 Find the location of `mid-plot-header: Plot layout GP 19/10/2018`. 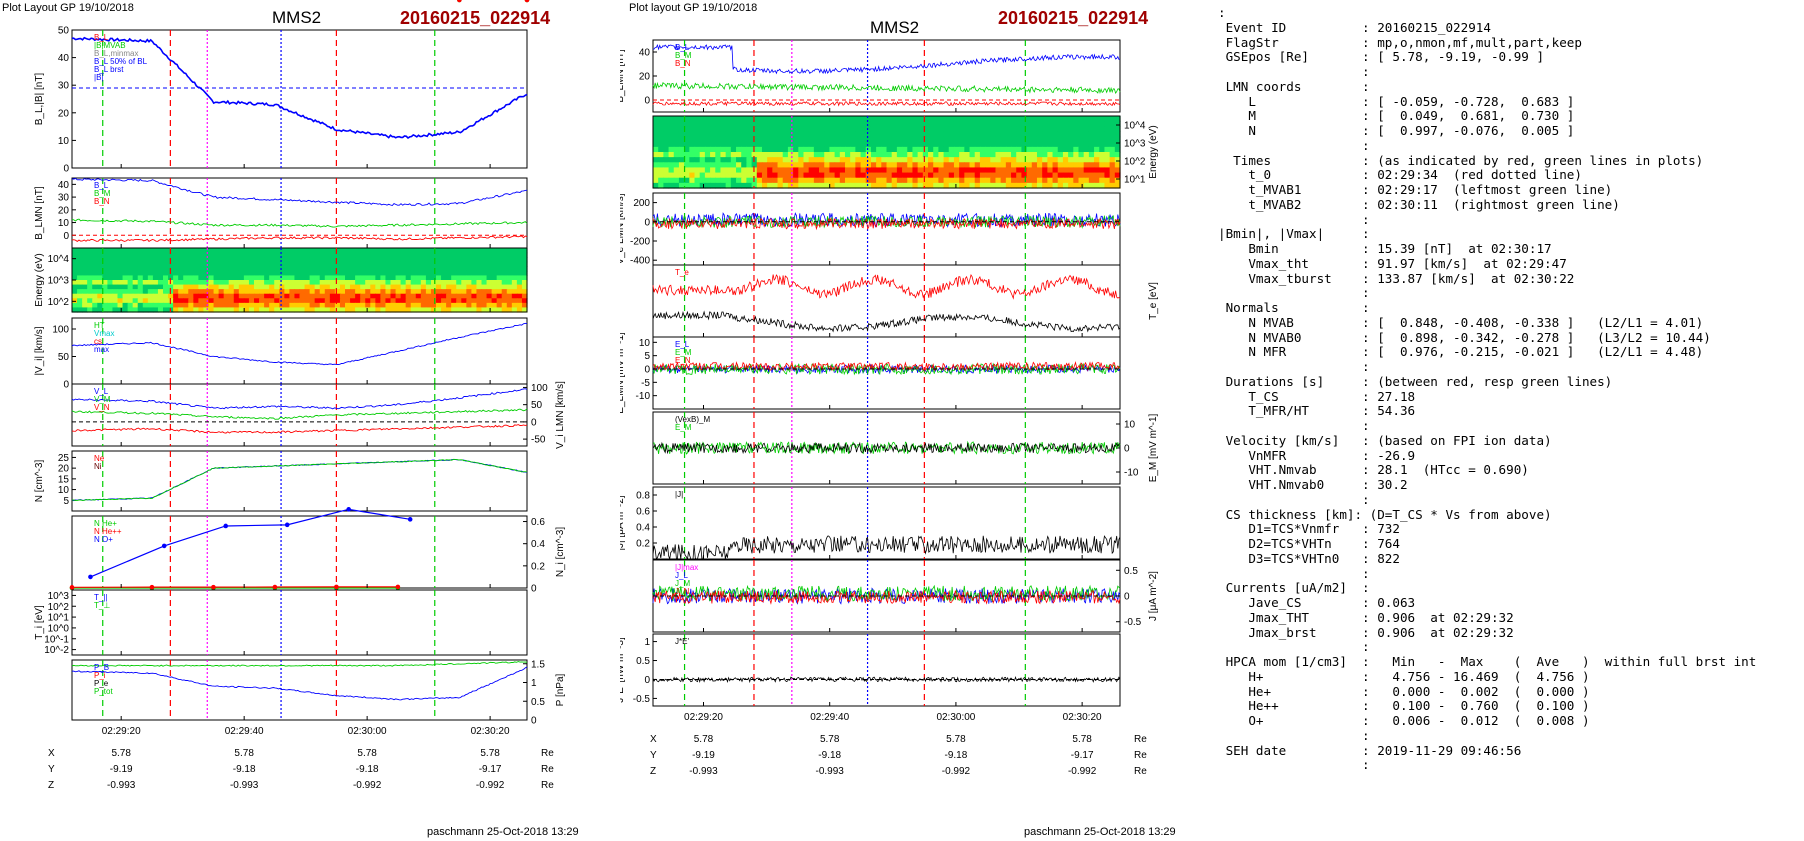

mid-plot-header: Plot layout GP 19/10/2018 is located at coordinates (693, 8).